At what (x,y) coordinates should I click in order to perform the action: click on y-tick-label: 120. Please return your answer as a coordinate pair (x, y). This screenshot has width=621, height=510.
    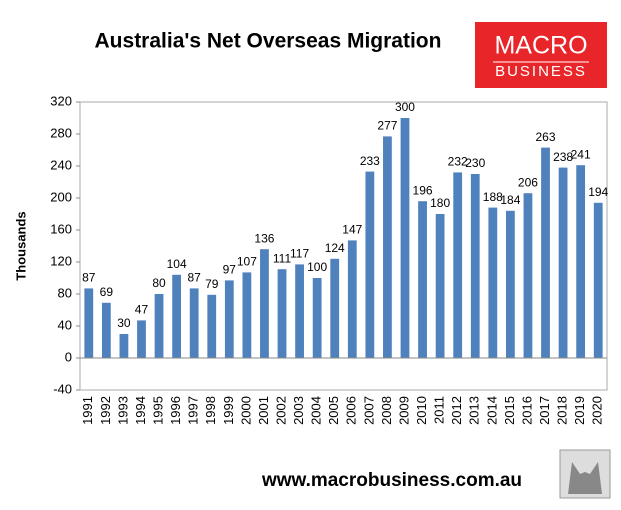
    Looking at the image, I should click on (61, 260).